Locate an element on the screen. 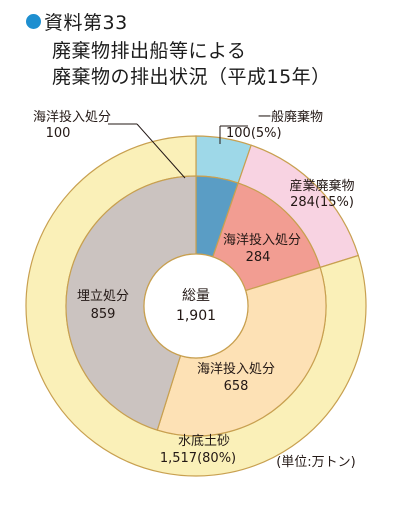 This screenshot has height=518, width=409. center-value: 1,901 is located at coordinates (196, 316).